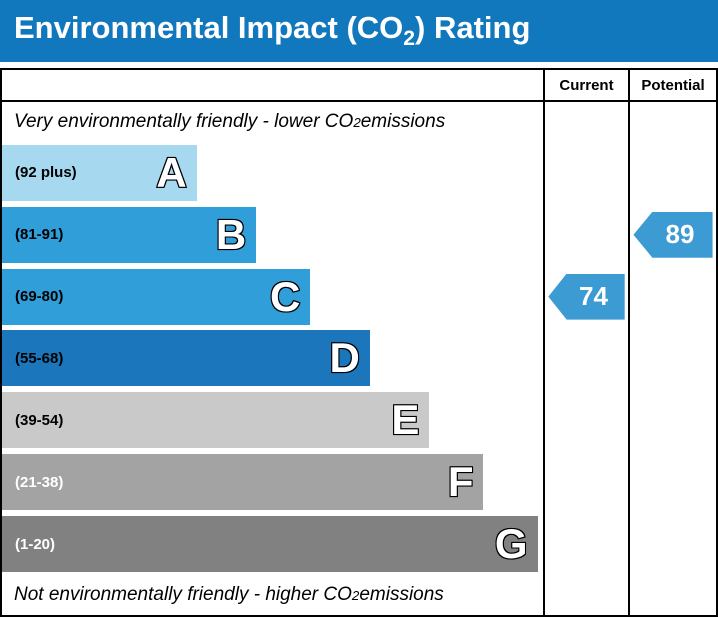 The image size is (718, 619). I want to click on band-bar-e: (39-54) E, so click(216, 420).